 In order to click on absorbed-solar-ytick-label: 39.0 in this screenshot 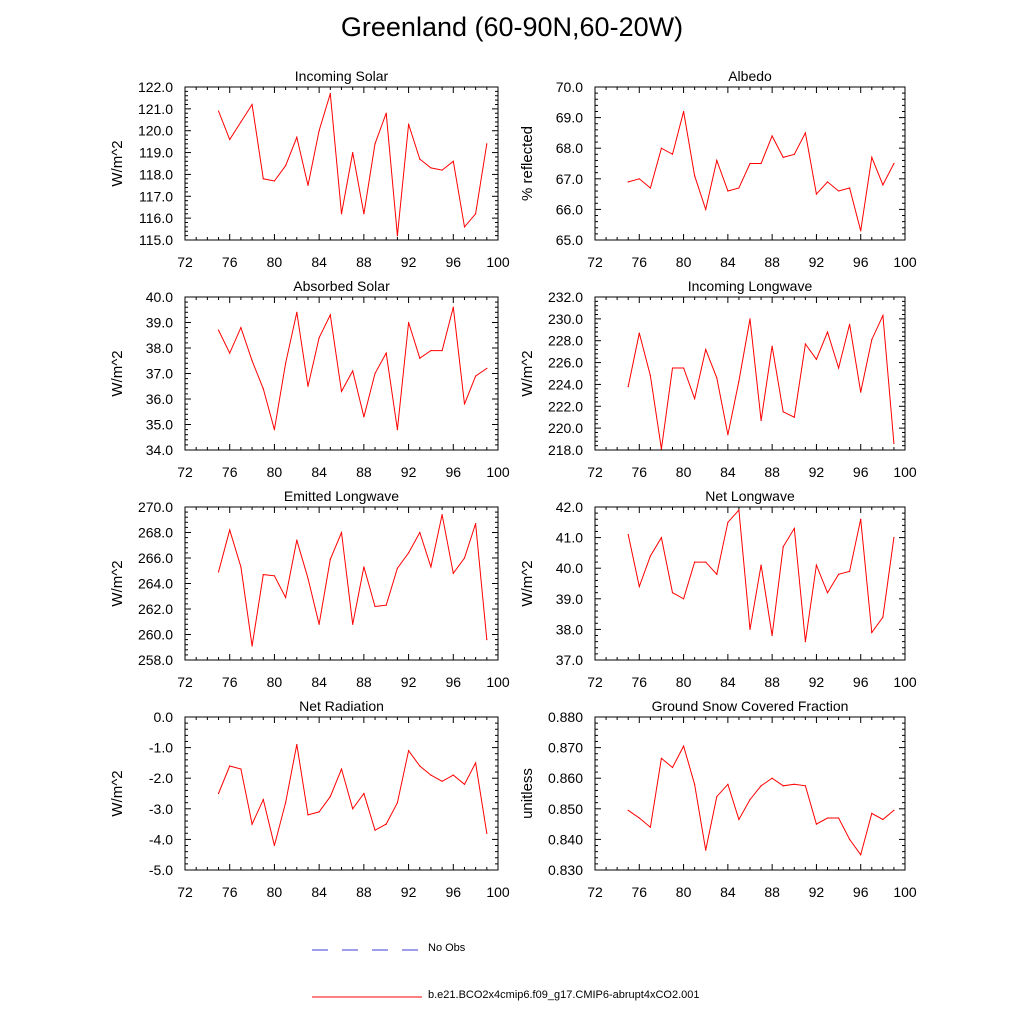, I will do `click(159, 323)`.